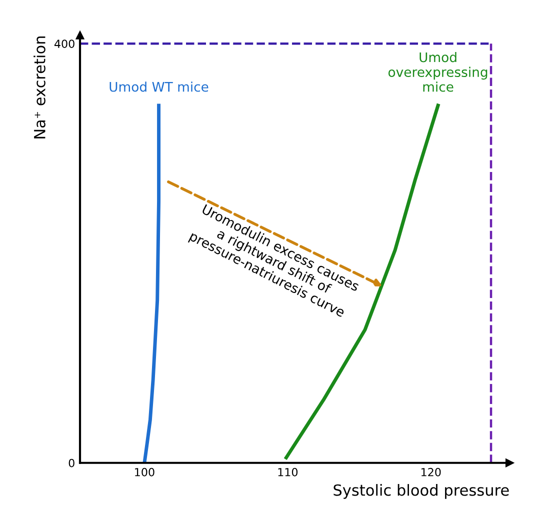 This screenshot has height=526, width=548. I want to click on y-axis-title: Na⁺ excretion, so click(40, 87).